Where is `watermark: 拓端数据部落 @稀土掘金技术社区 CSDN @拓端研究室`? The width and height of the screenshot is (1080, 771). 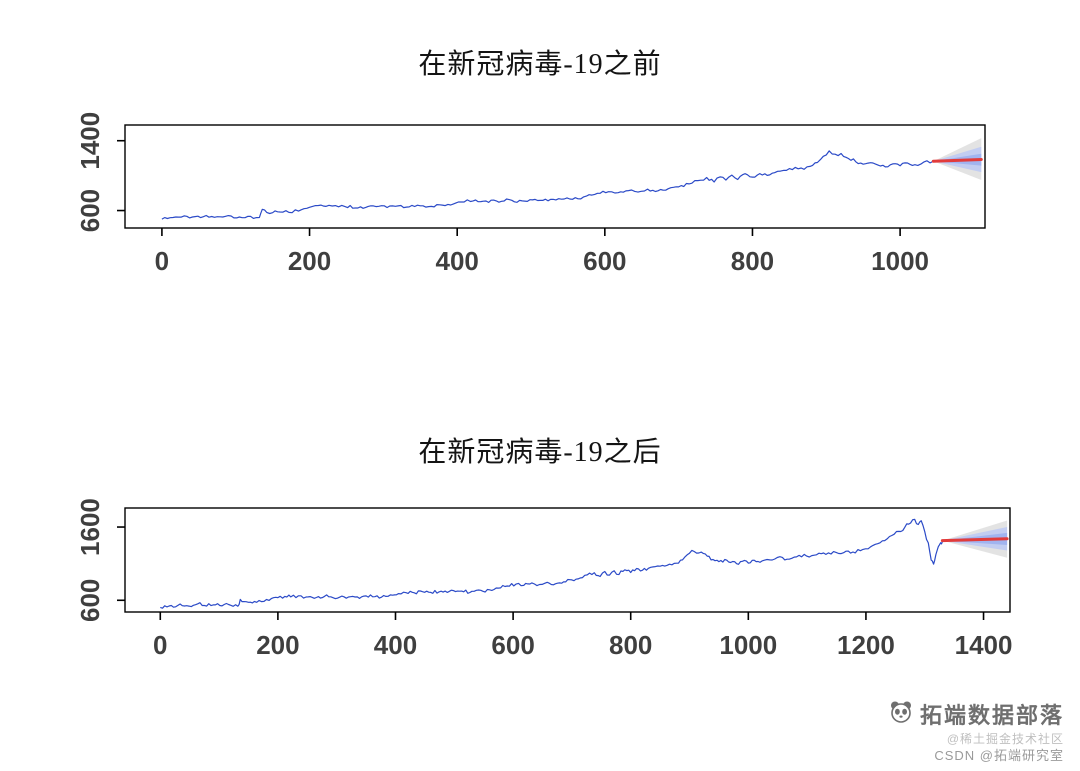
watermark: 拓端数据部落 @稀土掘金技术社区 CSDN @拓端研究室 is located at coordinates (976, 732).